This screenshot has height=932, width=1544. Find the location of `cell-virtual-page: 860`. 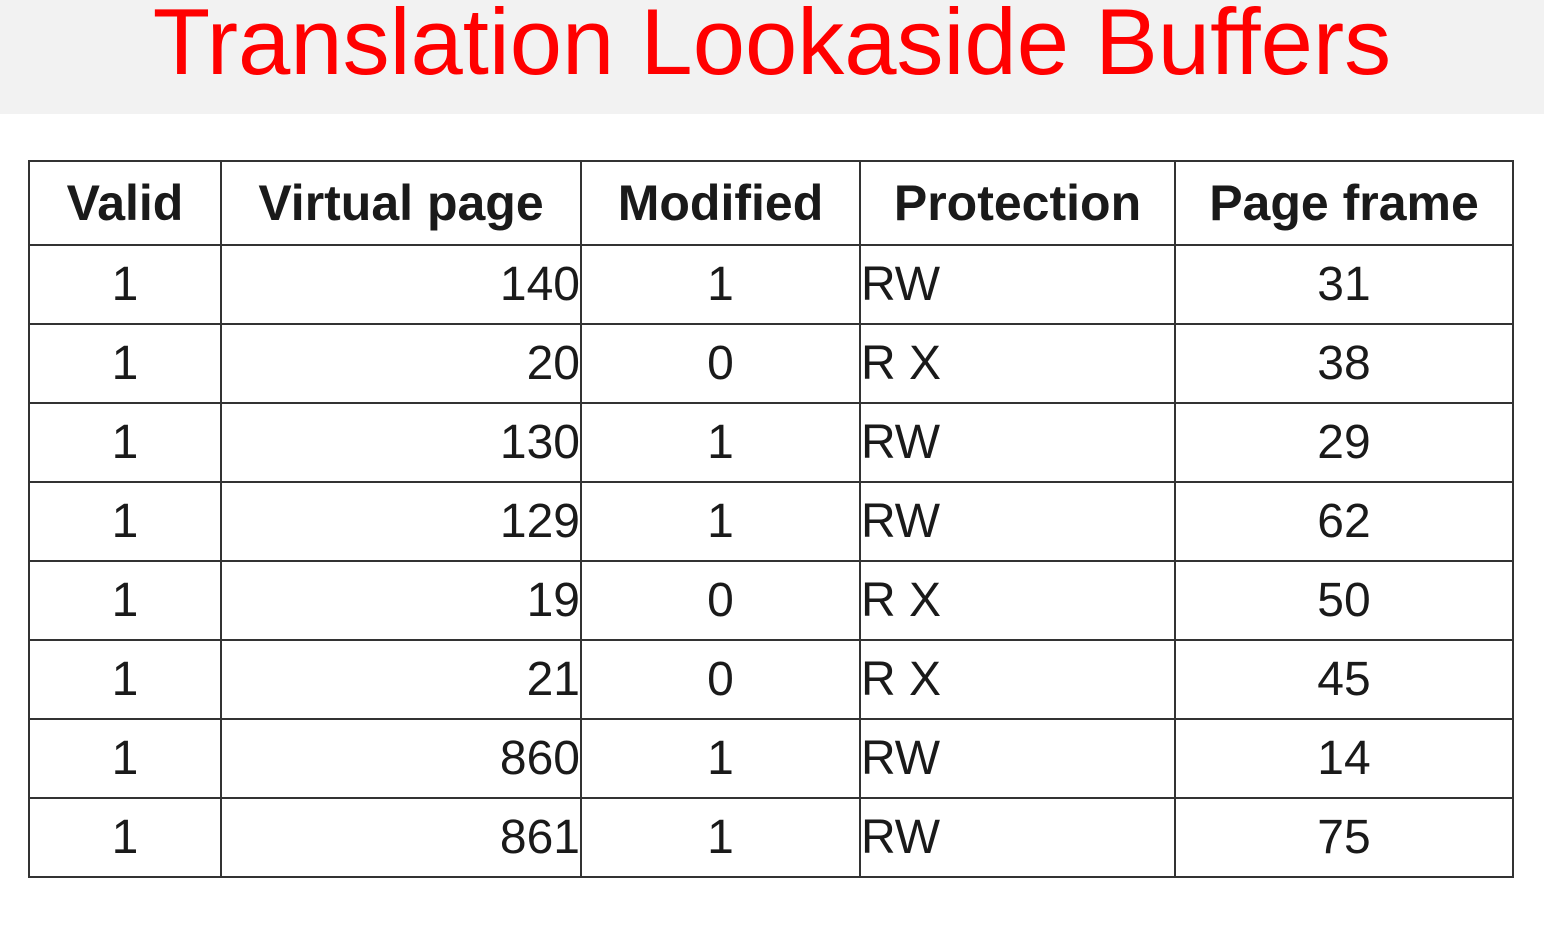

cell-virtual-page: 860 is located at coordinates (401, 758).